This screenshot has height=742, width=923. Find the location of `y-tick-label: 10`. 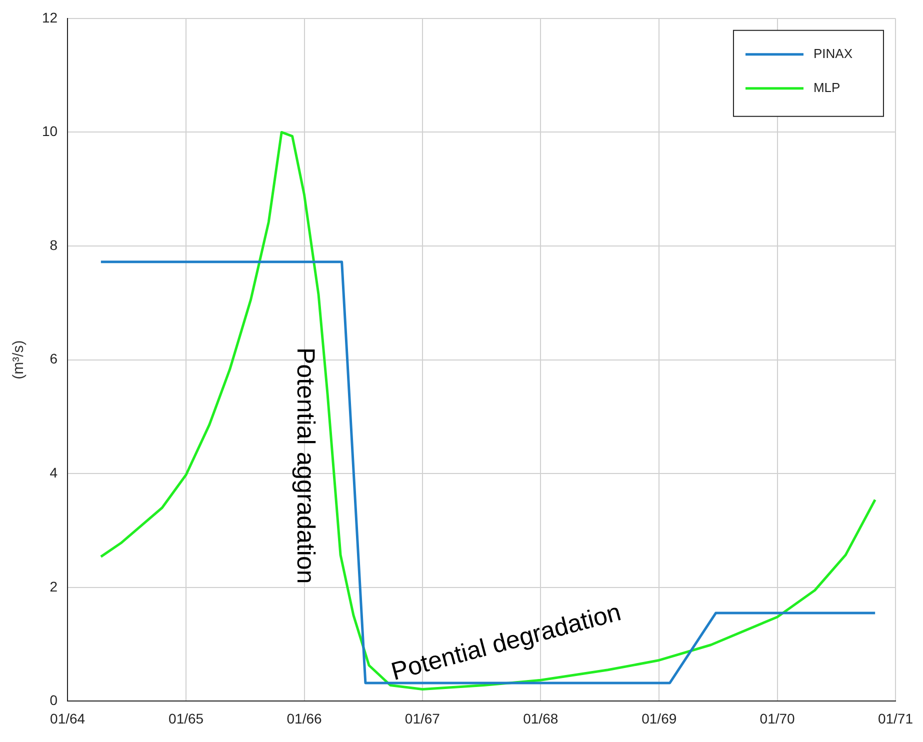

y-tick-label: 10 is located at coordinates (50, 131).